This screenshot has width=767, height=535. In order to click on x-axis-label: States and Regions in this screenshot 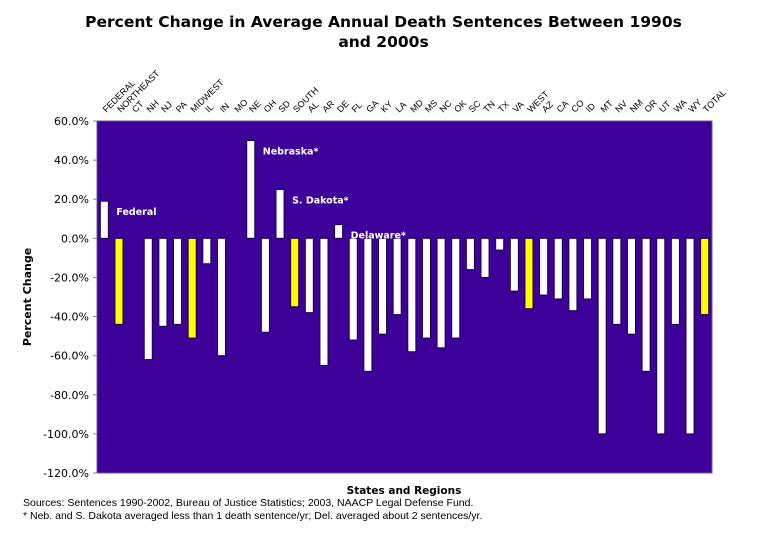, I will do `click(404, 491)`.